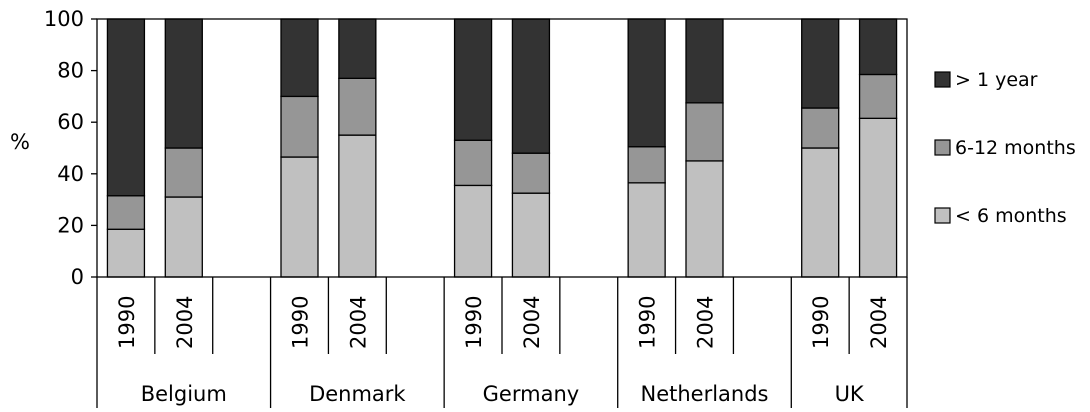 The image size is (1090, 412). I want to click on legend-swatch-6to12, so click(942, 147).